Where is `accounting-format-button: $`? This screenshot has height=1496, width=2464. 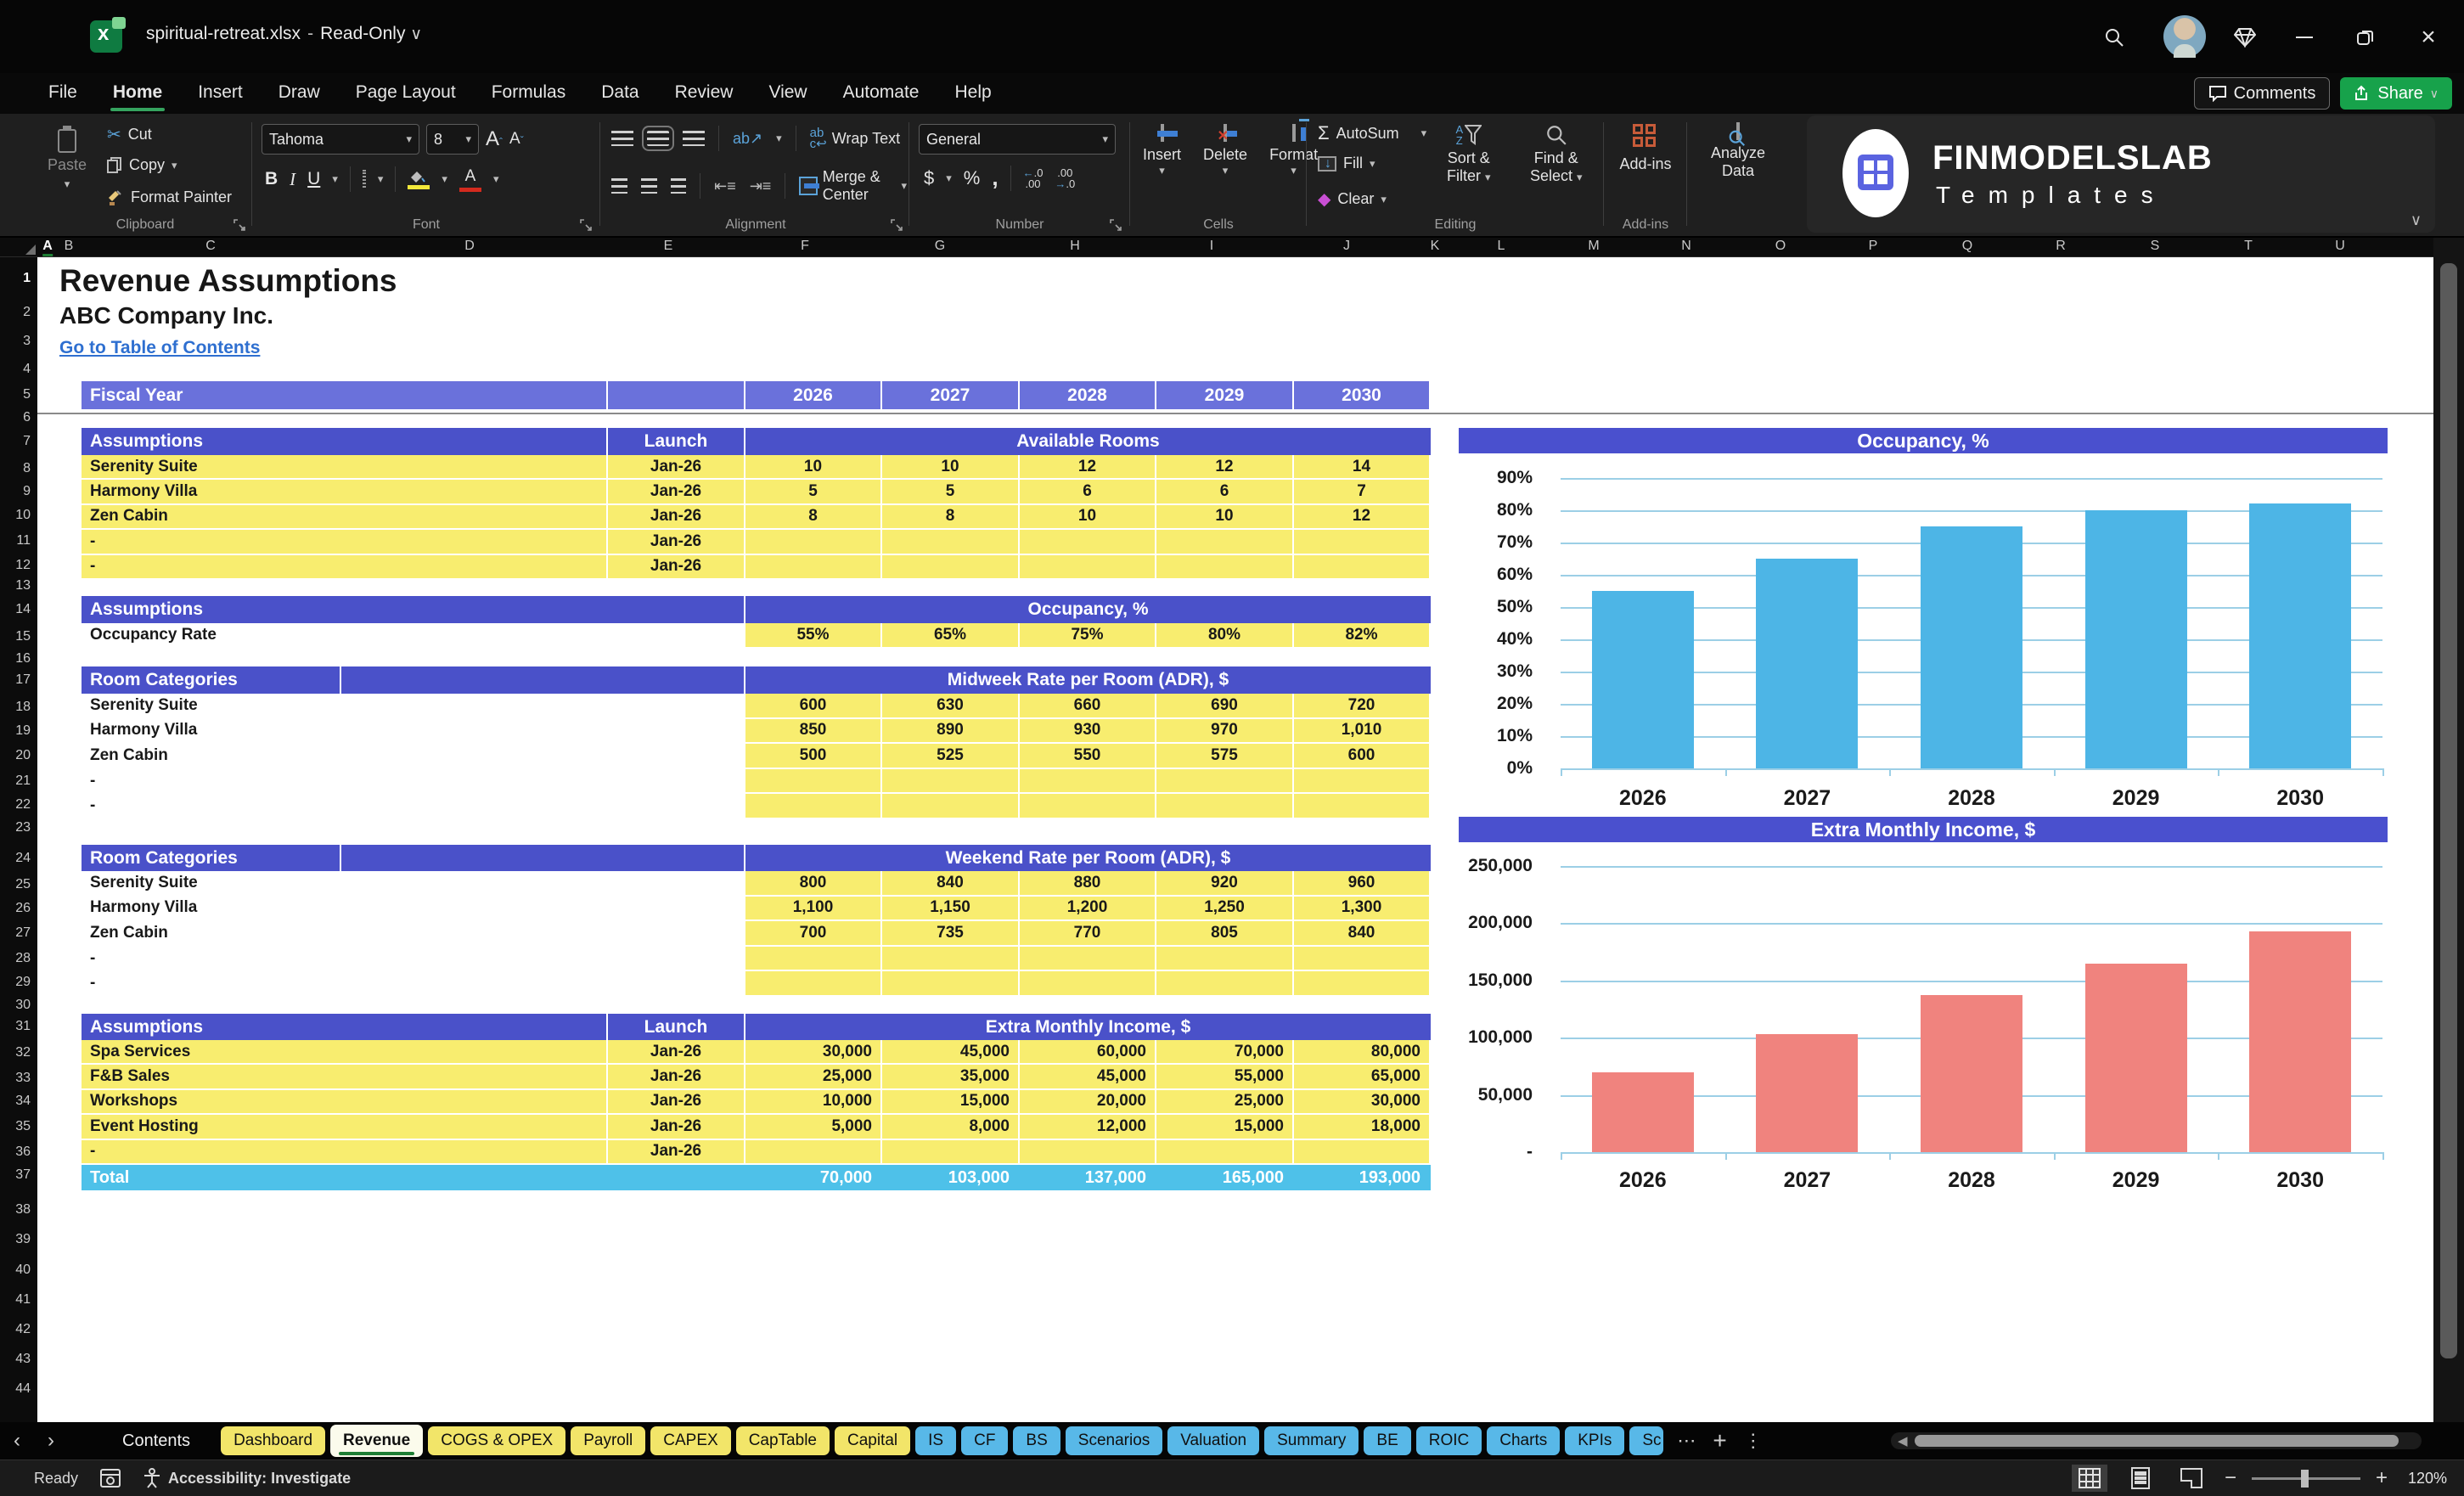
accounting-format-button: $ is located at coordinates (929, 177).